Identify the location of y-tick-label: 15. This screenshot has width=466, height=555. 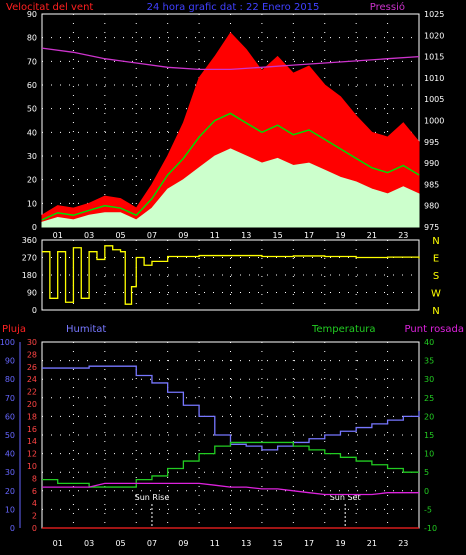
(429, 435).